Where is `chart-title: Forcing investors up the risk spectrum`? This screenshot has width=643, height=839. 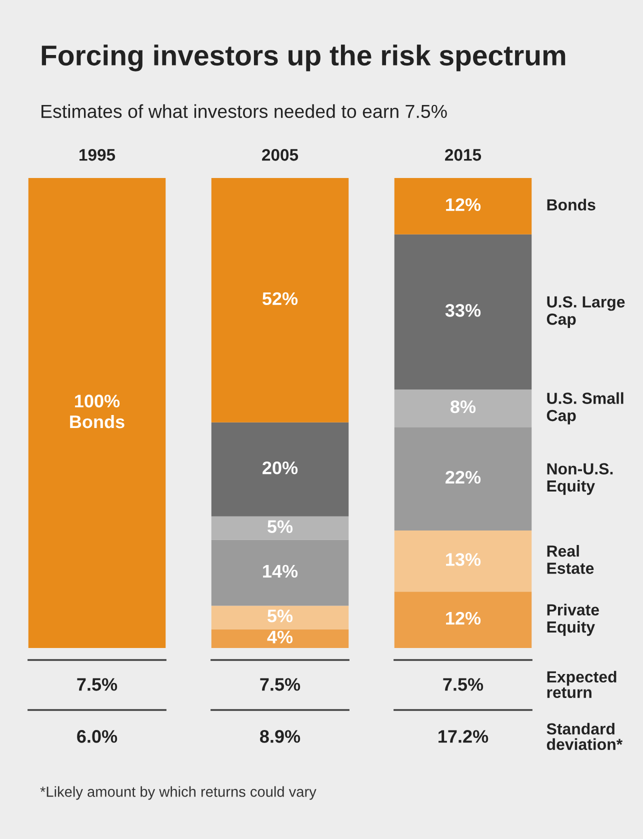 chart-title: Forcing investors up the risk spectrum is located at coordinates (304, 58).